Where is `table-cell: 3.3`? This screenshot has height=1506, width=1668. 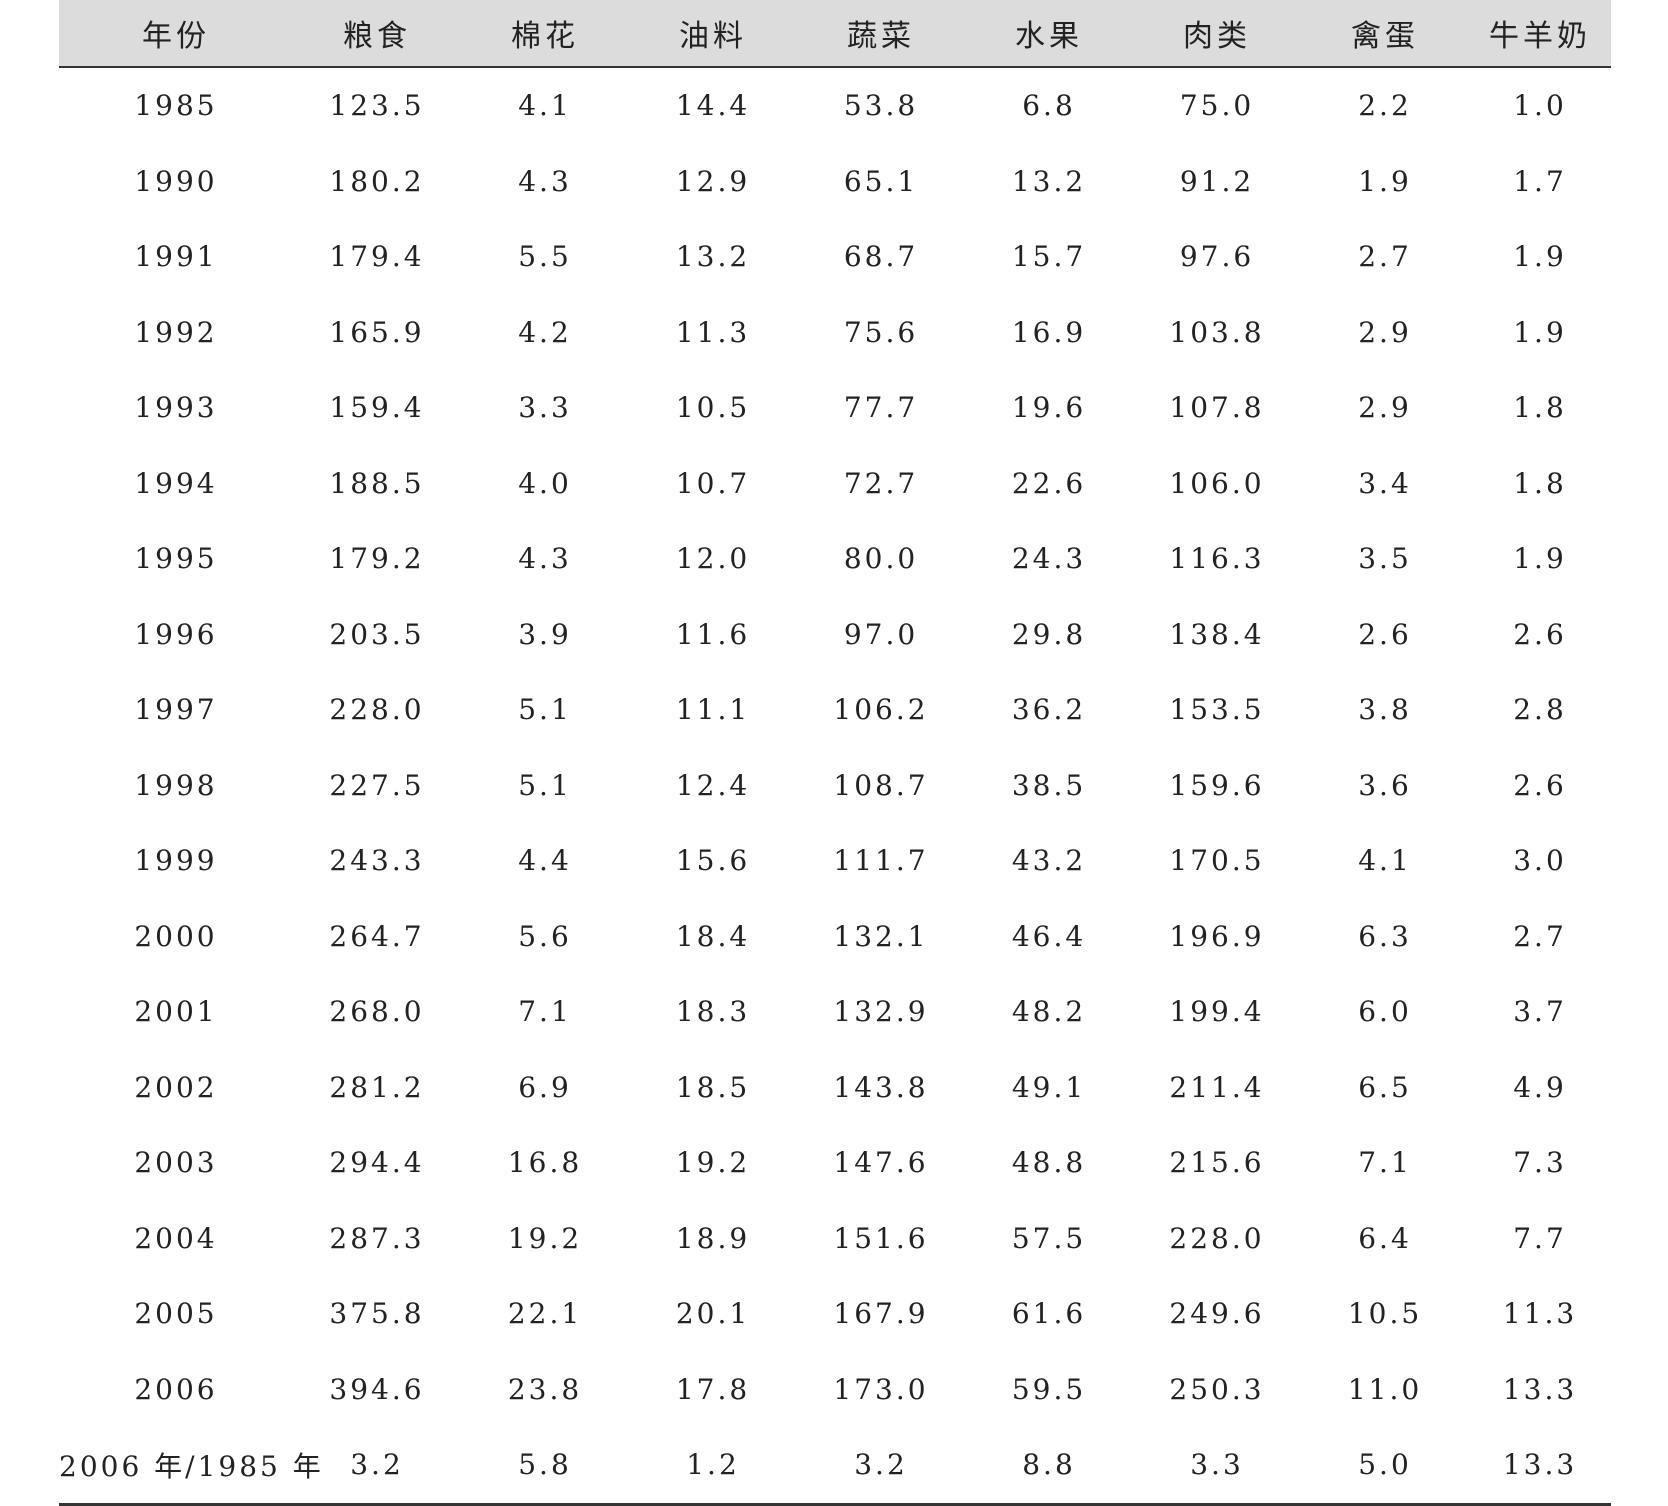
table-cell: 3.3 is located at coordinates (1217, 1466).